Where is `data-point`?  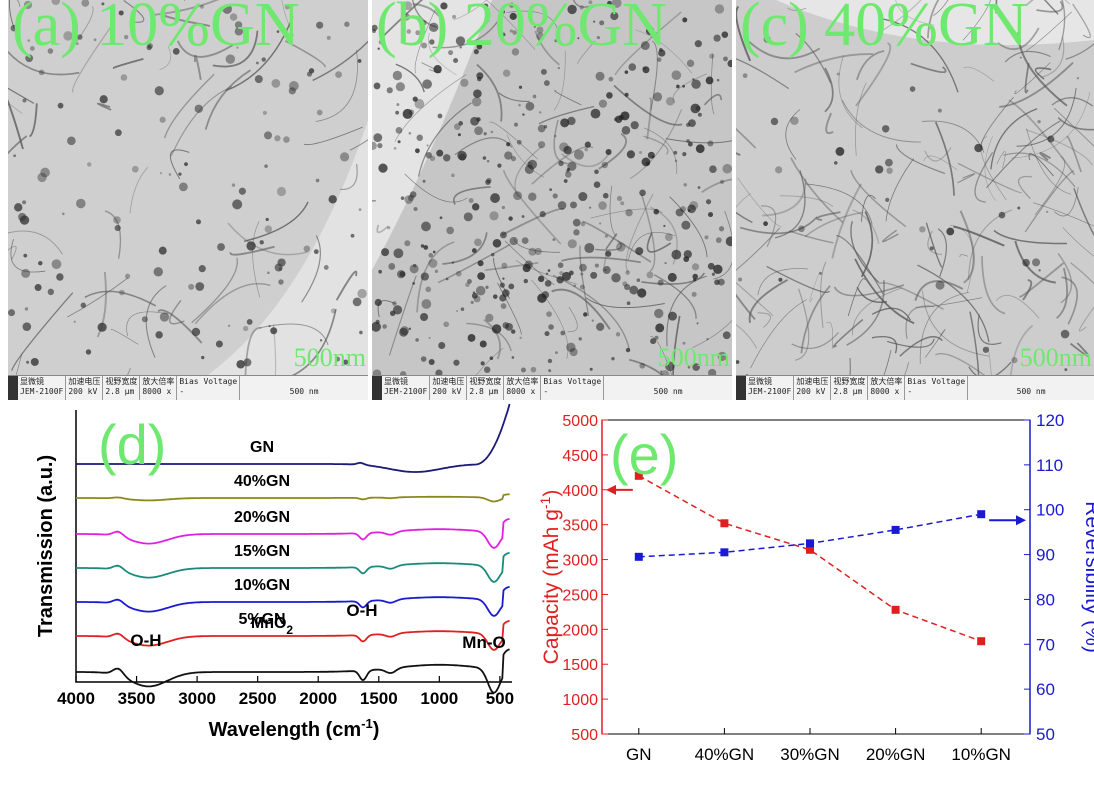 data-point is located at coordinates (638, 475).